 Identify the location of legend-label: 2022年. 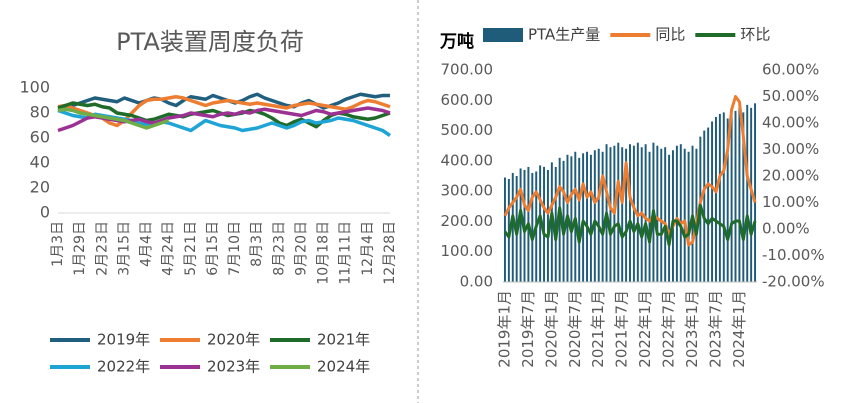
(123, 367).